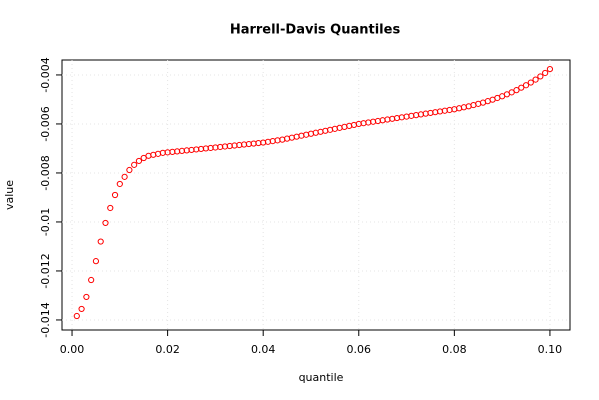 This screenshot has width=599, height=400. Describe the element at coordinates (321, 377) in the screenshot. I see `x-axis-label: quantile` at that location.